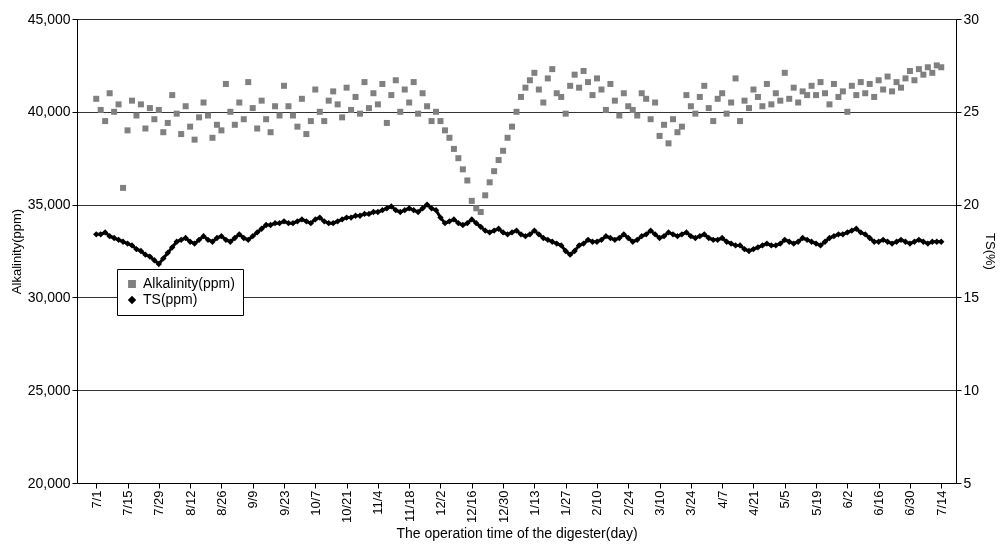  Describe the element at coordinates (190, 503) in the screenshot. I see `x-tick-label: 8/12` at that location.